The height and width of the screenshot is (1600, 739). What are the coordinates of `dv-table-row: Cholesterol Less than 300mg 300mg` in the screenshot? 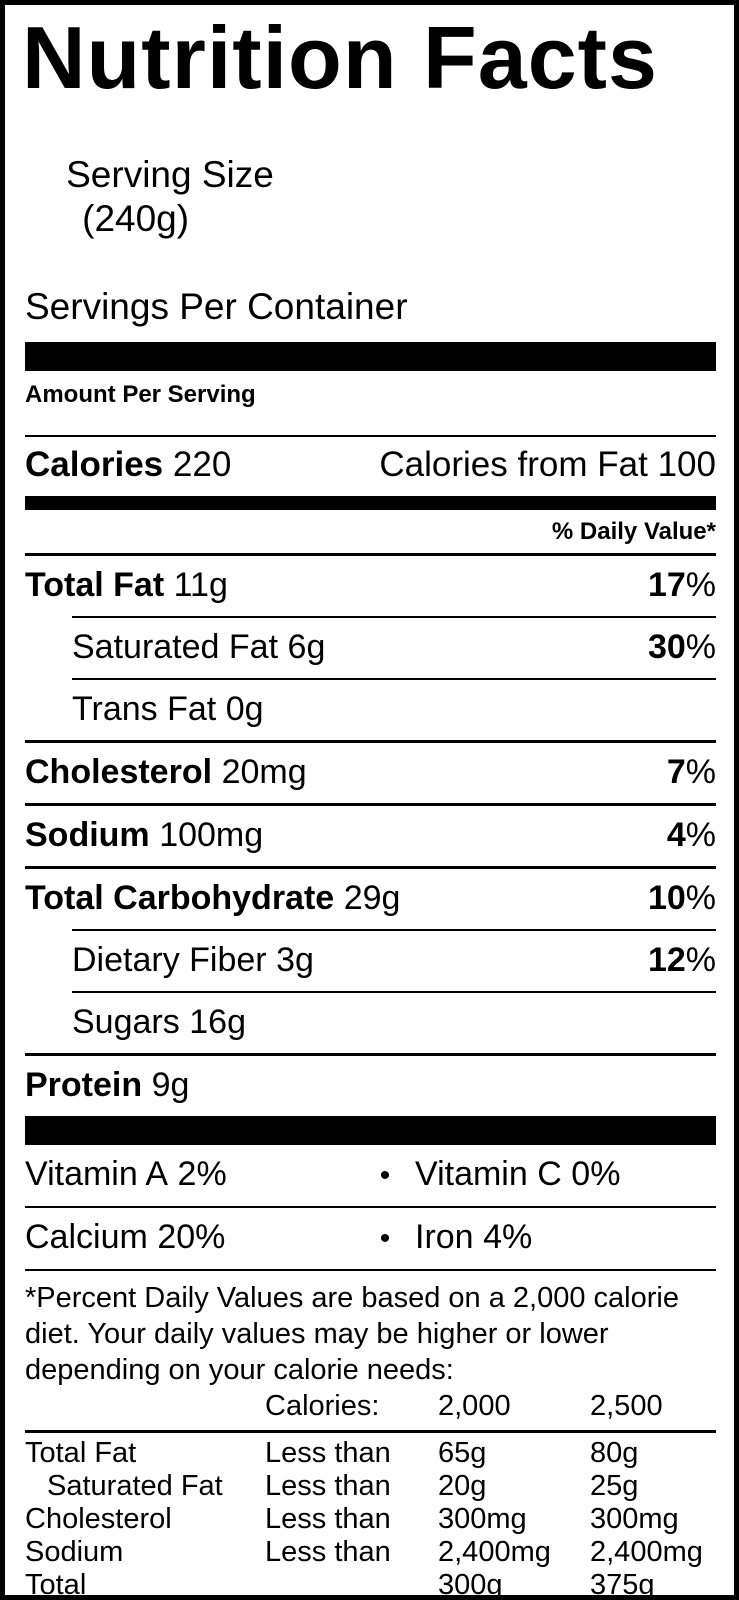 It's located at (352, 1518).